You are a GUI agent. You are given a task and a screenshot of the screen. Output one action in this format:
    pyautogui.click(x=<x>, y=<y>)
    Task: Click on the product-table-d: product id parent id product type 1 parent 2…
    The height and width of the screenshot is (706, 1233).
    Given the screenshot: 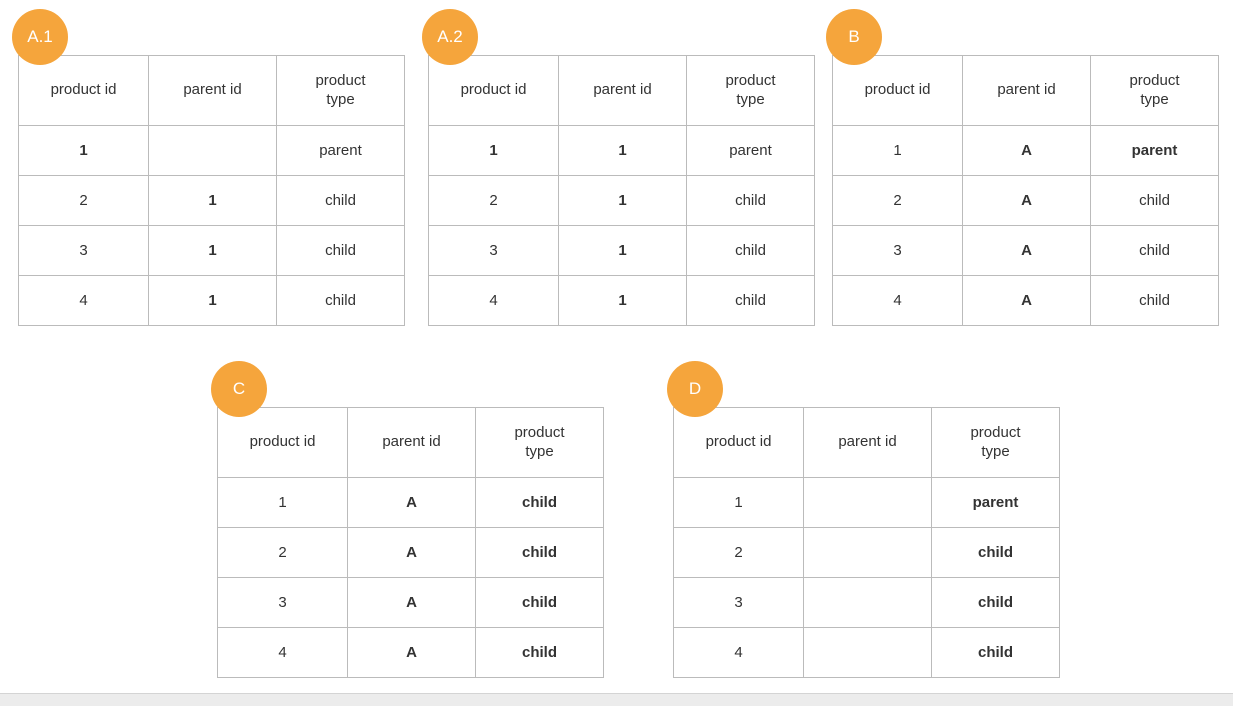 What is the action you would take?
    pyautogui.click(x=866, y=542)
    